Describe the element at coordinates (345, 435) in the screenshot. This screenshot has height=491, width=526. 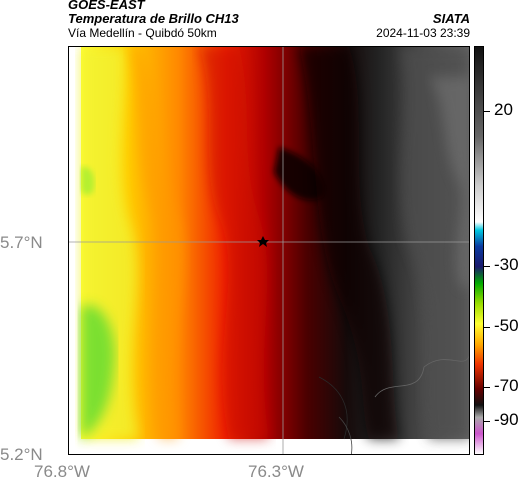
I see `border-line-south` at that location.